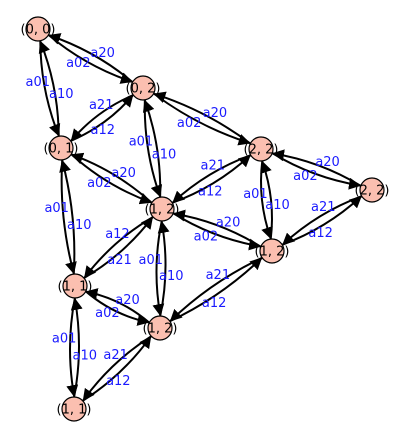  I want to click on edge-12-to-12c, so click(158, 268).